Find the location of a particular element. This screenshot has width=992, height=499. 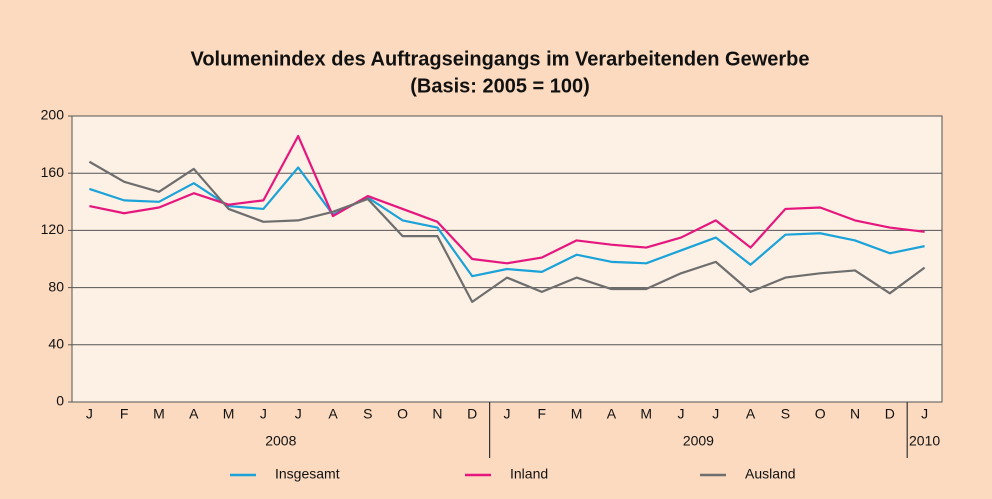

y-tick-label: 0 is located at coordinates (60, 401).